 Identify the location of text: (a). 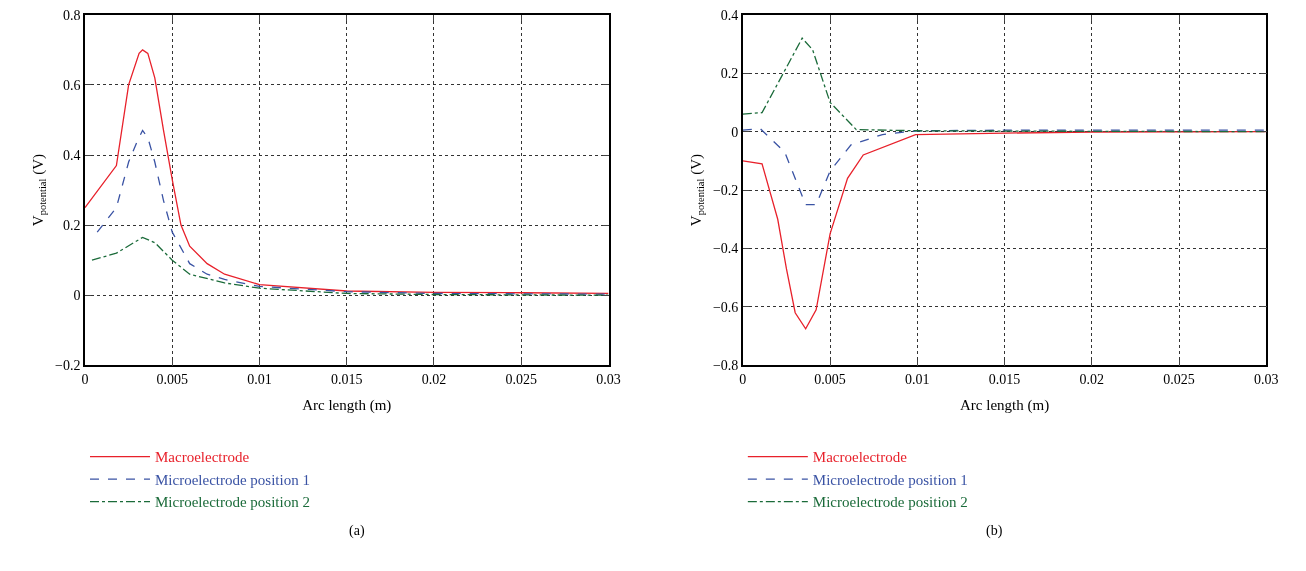
(357, 531).